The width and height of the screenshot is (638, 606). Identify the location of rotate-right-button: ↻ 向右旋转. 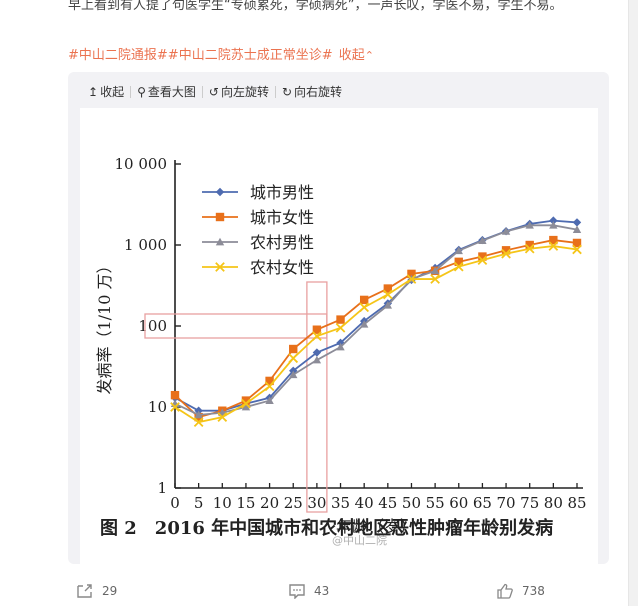
(315, 91).